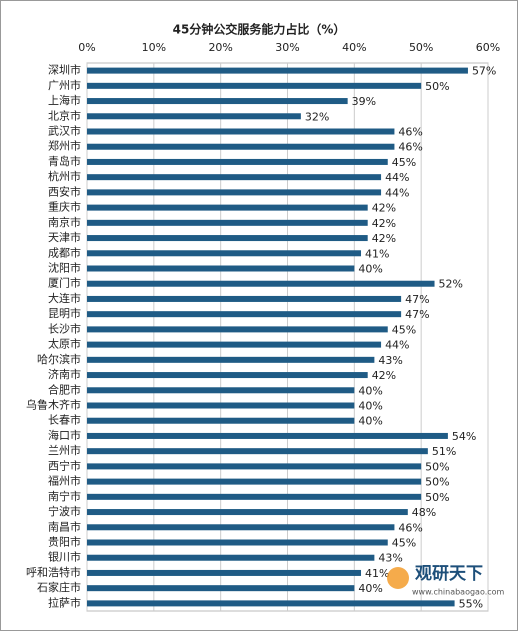 This screenshot has height=631, width=518. I want to click on y-tick-label: 南京市, so click(64, 222).